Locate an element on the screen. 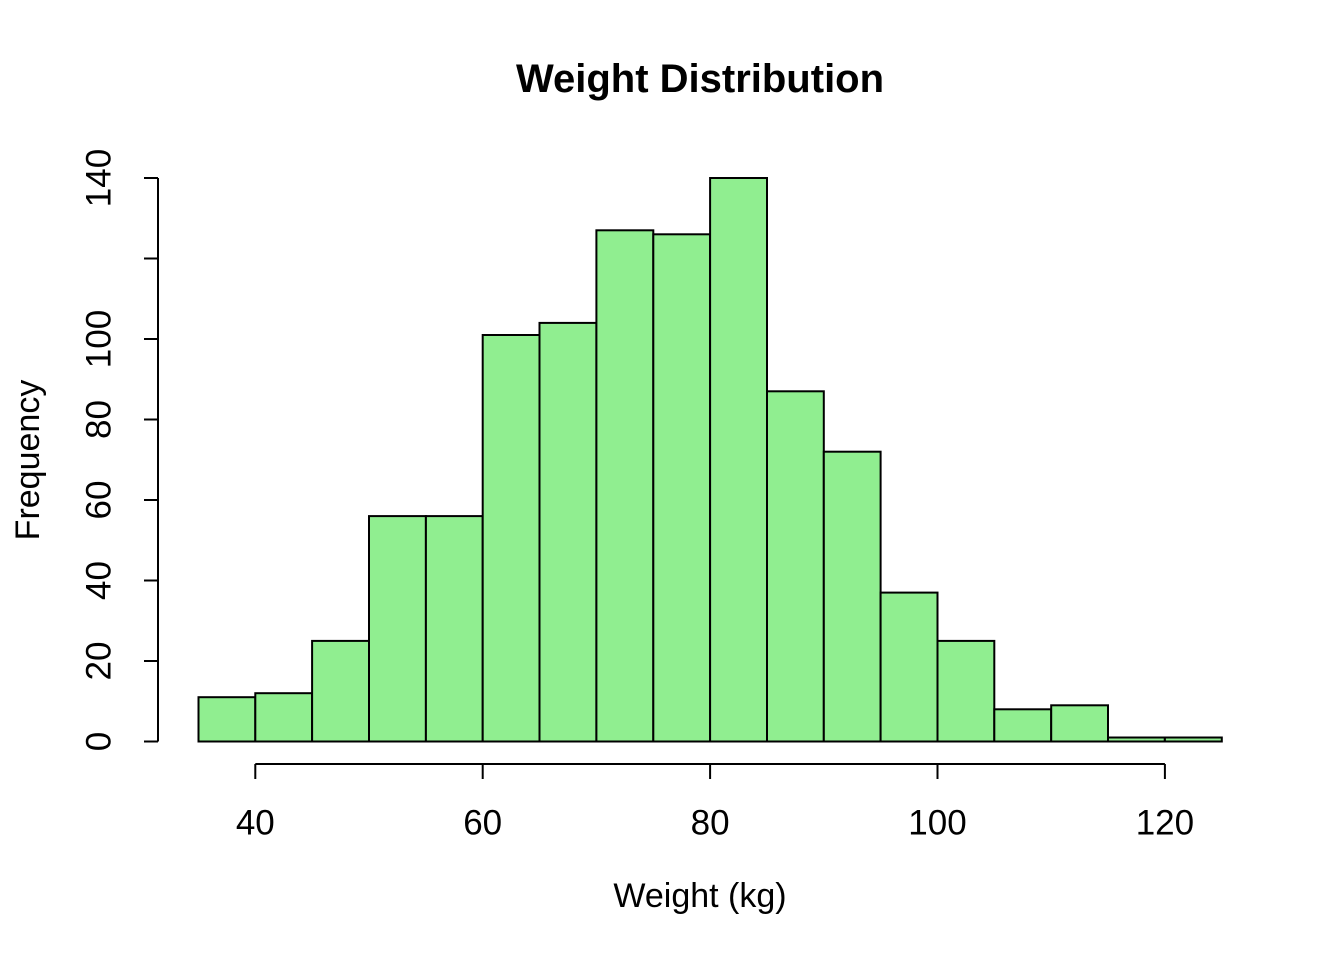 The image size is (1344, 960). y-tick-label: 20 is located at coordinates (99, 661).